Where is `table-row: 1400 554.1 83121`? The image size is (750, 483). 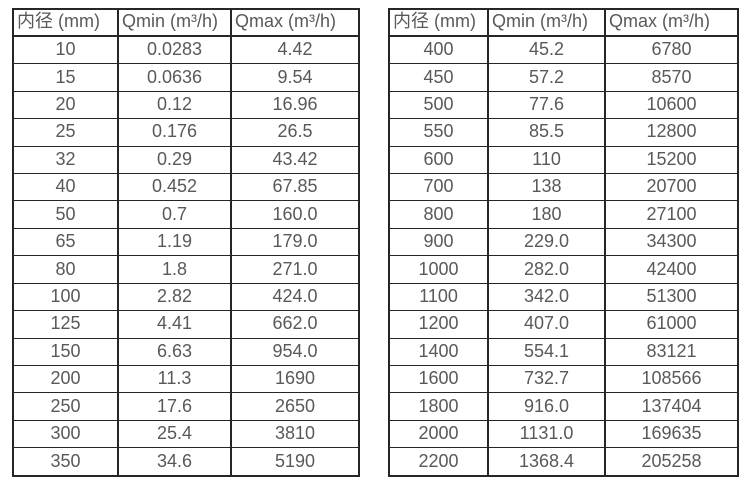
table-row: 1400 554.1 83121 is located at coordinates (563, 351).